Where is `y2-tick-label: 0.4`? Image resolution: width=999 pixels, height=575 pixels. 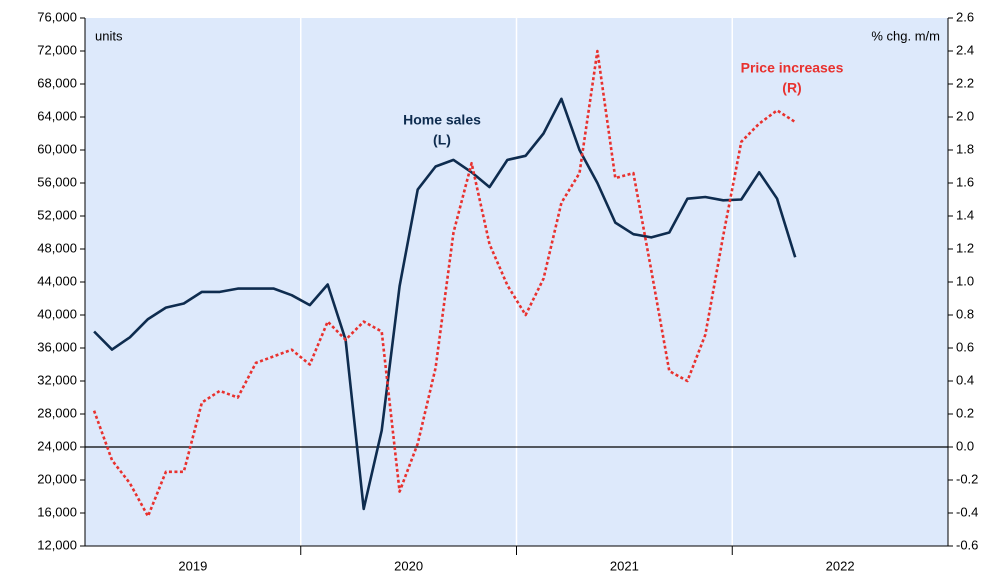 y2-tick-label: 0.4 is located at coordinates (965, 379).